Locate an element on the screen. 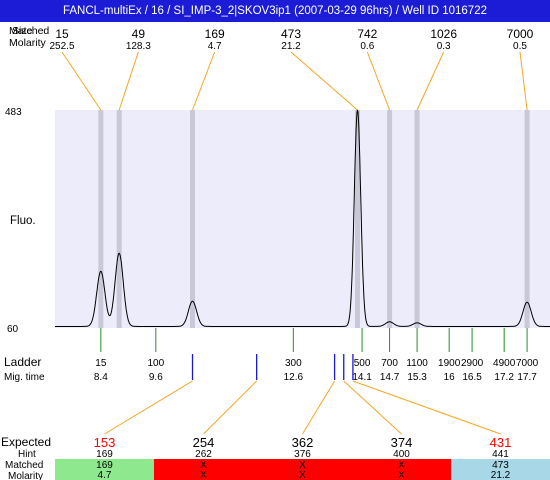 This screenshot has height=480, width=550. matched-molarity-label: 4.7 is located at coordinates (105, 475).